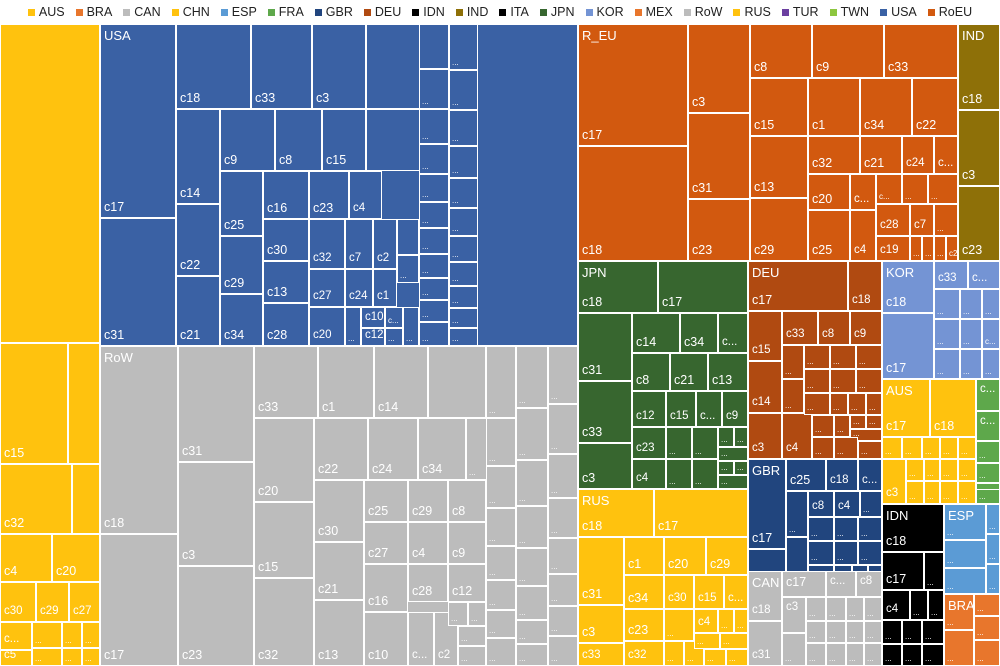 The height and width of the screenshot is (666, 1000). What do you see at coordinates (557, 12) in the screenshot?
I see `legend-item-jpn: JPN` at bounding box center [557, 12].